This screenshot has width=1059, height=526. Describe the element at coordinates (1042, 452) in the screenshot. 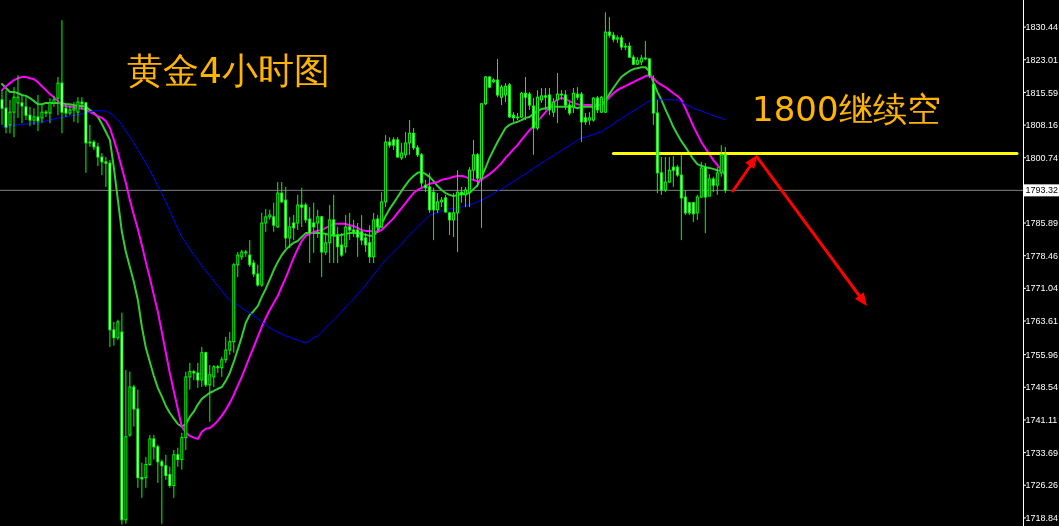

I see `y-tick-label: 1733.69` at that location.